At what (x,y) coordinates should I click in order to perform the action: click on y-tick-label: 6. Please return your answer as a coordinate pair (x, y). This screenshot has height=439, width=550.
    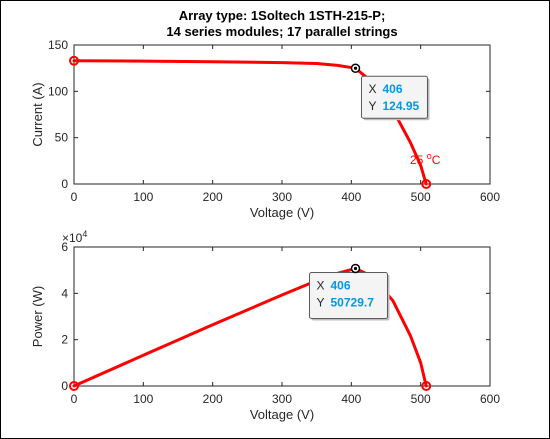
    Looking at the image, I should click on (64, 247).